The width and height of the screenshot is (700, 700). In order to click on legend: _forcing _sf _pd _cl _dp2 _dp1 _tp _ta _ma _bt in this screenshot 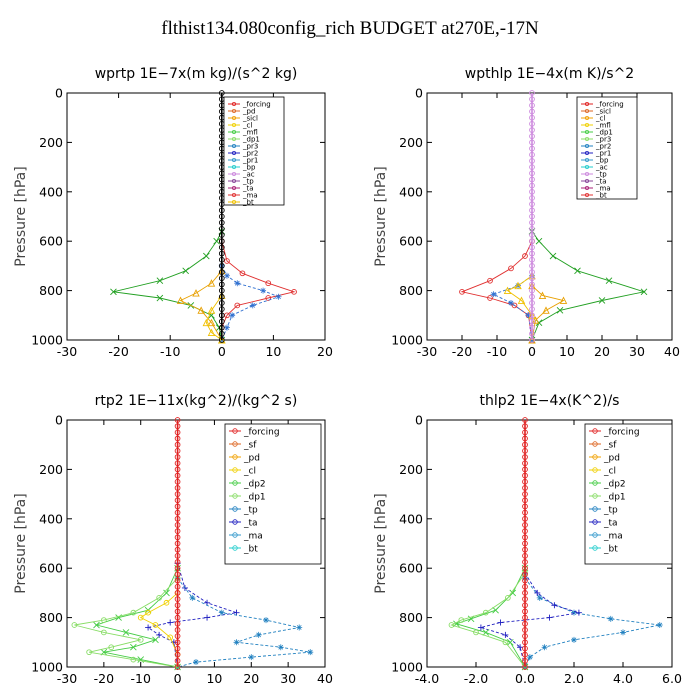, I will do `click(628, 494)`.